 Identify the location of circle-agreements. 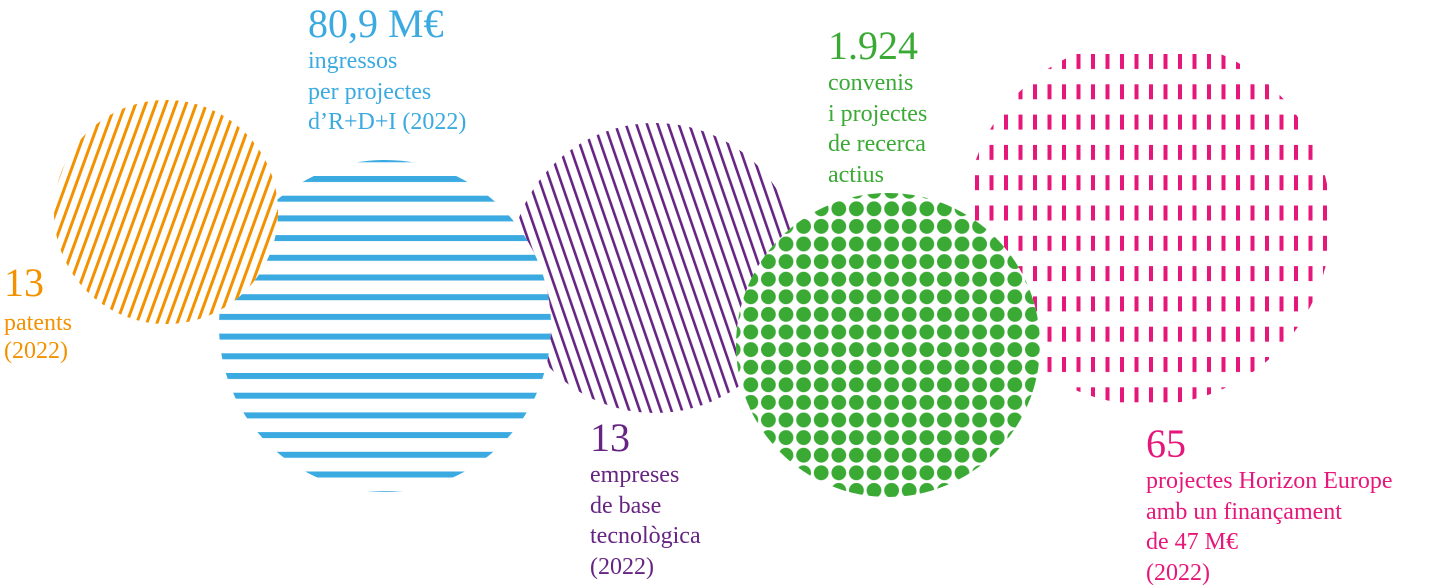
(888, 345).